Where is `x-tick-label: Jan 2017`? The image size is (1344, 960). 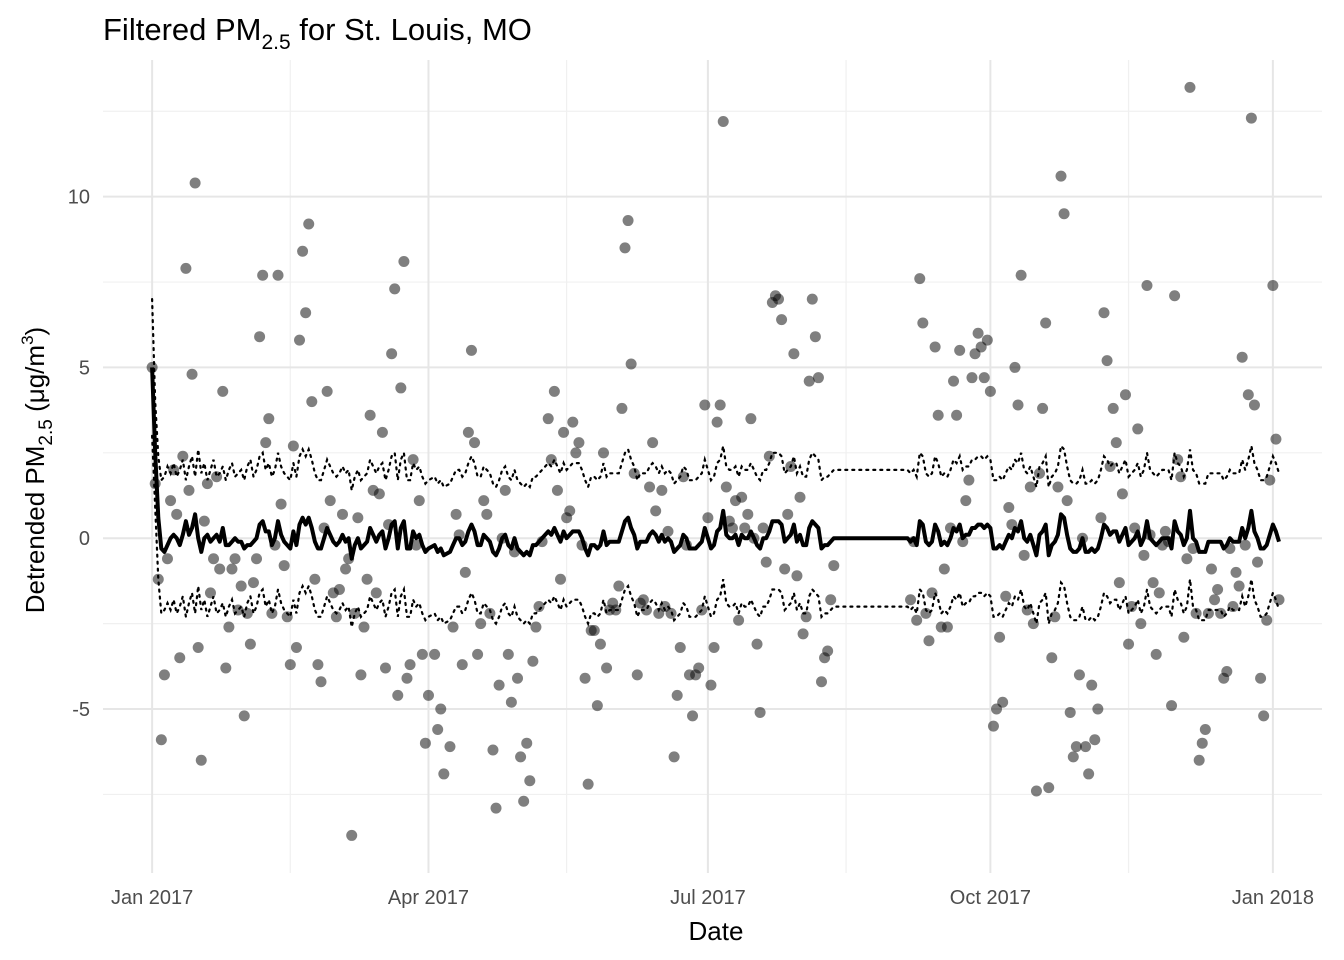
x-tick-label: Jan 2017 is located at coordinates (152, 898).